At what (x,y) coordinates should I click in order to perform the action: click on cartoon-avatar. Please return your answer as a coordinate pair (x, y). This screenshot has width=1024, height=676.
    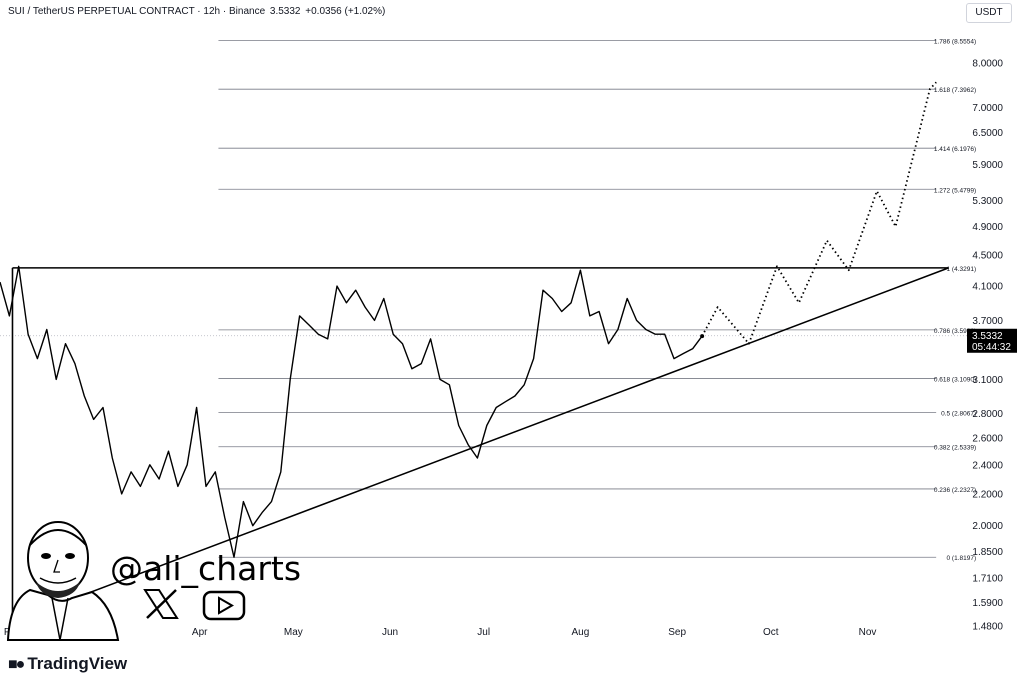
    Looking at the image, I should click on (63, 581).